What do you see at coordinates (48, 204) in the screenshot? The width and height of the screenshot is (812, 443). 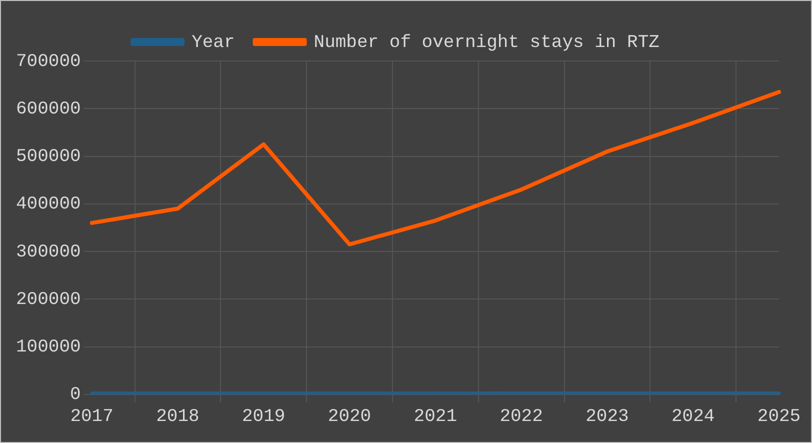 I see `y-tick-label: 400000` at bounding box center [48, 204].